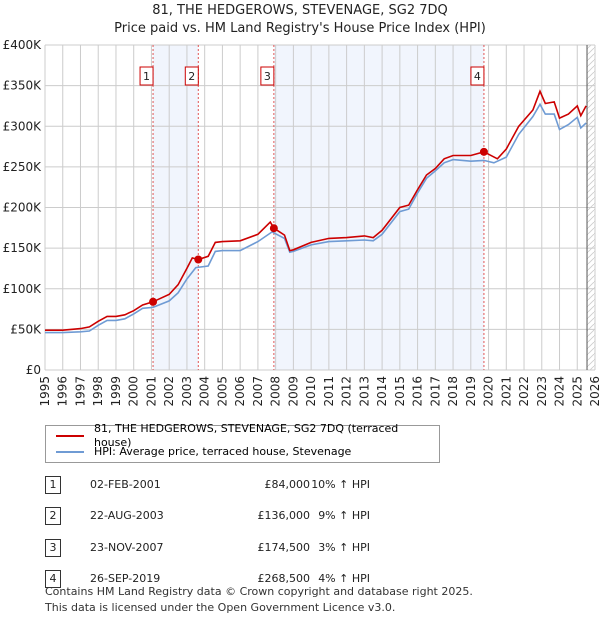 This screenshot has width=600, height=620. I want to click on sale-number: 3, so click(53, 548).